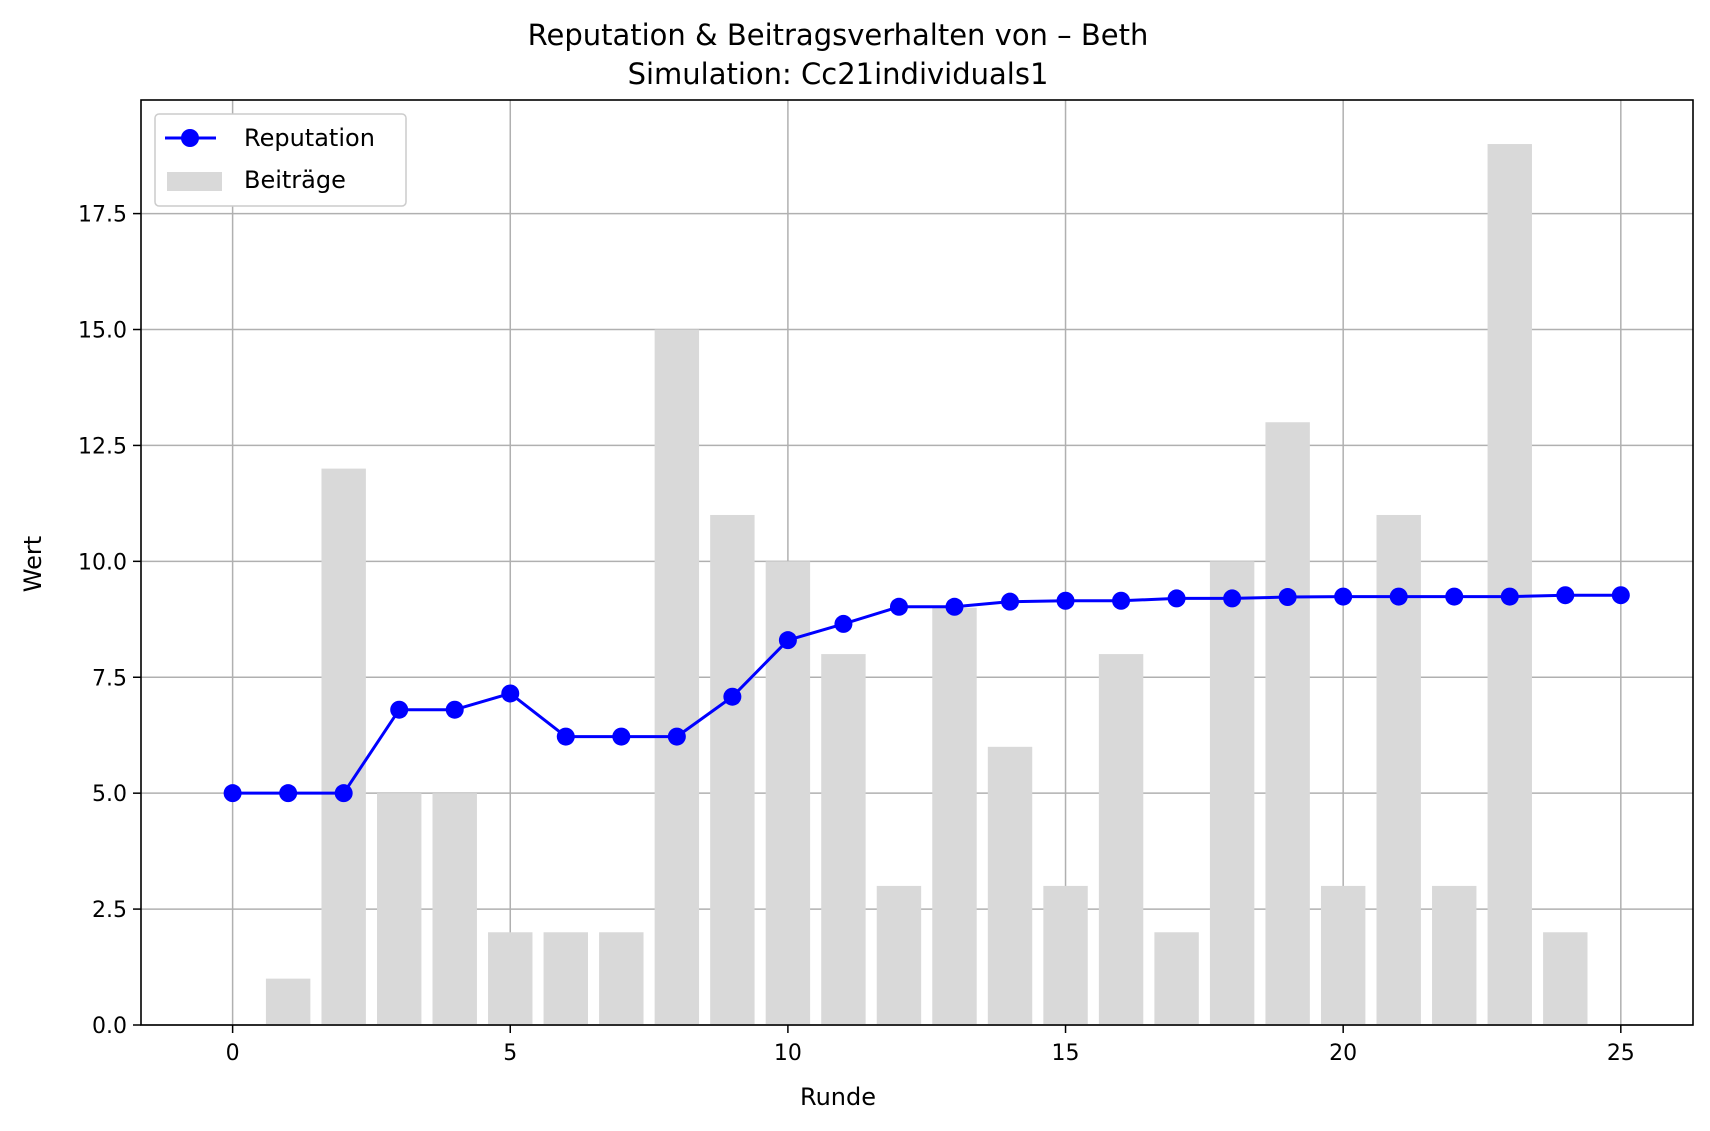  What do you see at coordinates (194, 181) in the screenshot?
I see `legend-beitraege-patch` at bounding box center [194, 181].